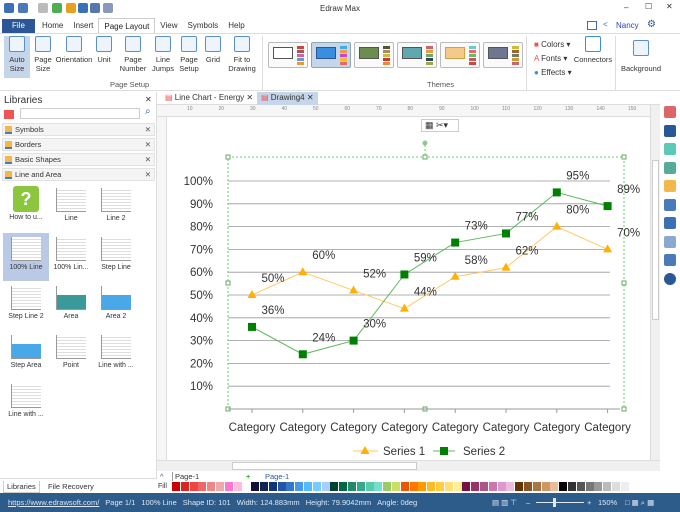 The height and width of the screenshot is (512, 680). Describe the element at coordinates (670, 223) in the screenshot. I see `hyperlink-icon` at that location.